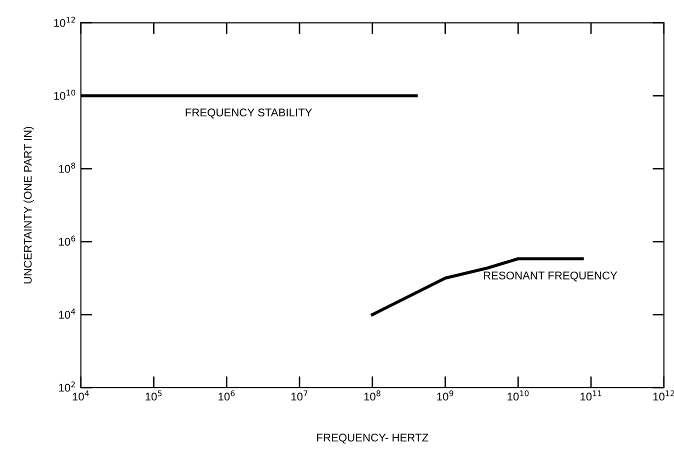  What do you see at coordinates (65, 95) in the screenshot?
I see `y-tick-label: 10$^{10}$` at bounding box center [65, 95].